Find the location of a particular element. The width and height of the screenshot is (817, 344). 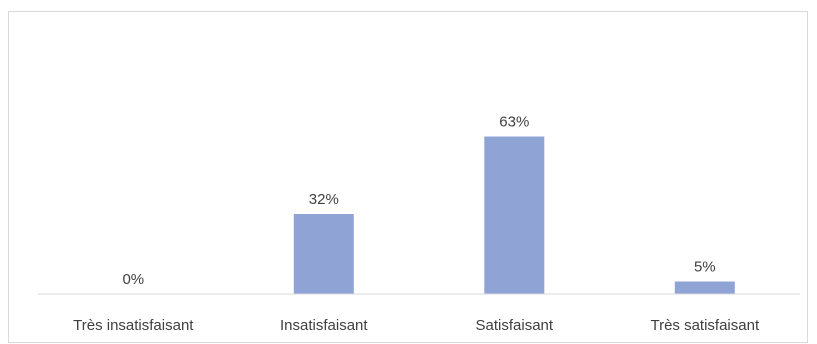

data-label-3: 5% is located at coordinates (705, 267).